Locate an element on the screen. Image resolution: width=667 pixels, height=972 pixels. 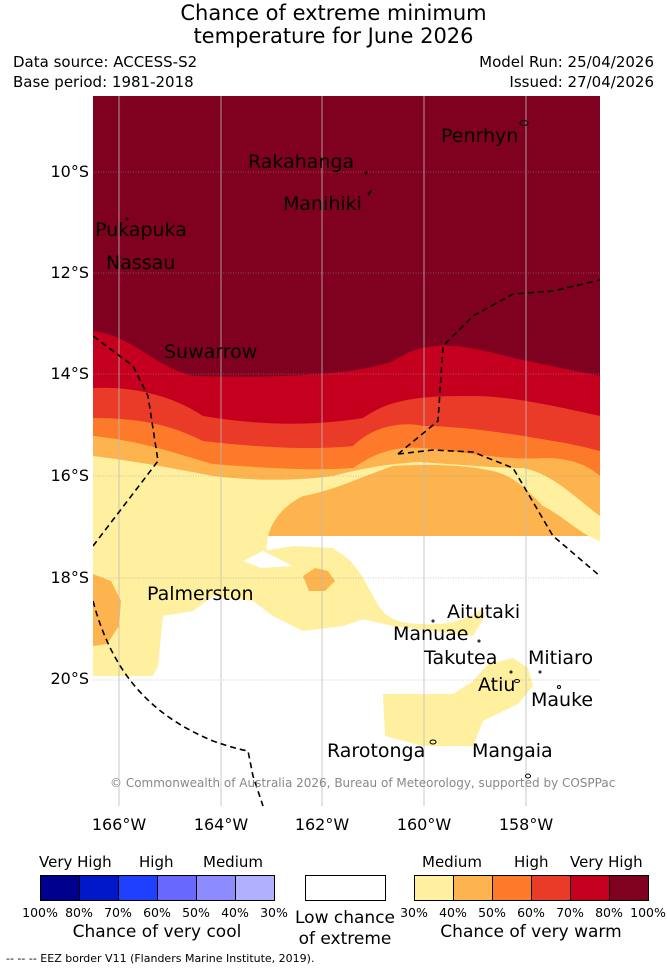
place-aitutaki: Aitutaki is located at coordinates (484, 612).